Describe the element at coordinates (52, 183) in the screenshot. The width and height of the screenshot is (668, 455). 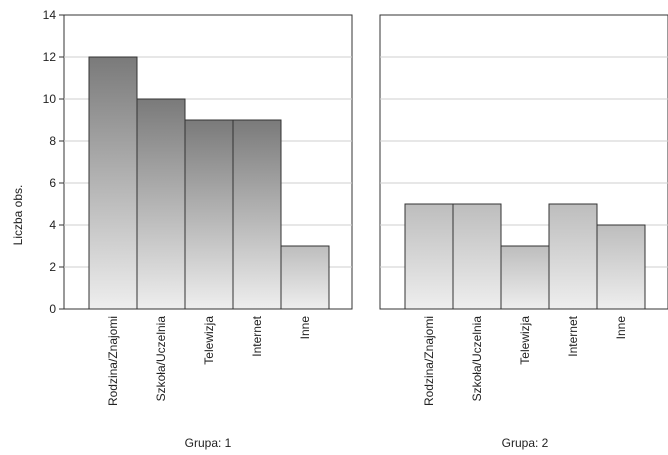
I see `y-tick-label: 6` at that location.